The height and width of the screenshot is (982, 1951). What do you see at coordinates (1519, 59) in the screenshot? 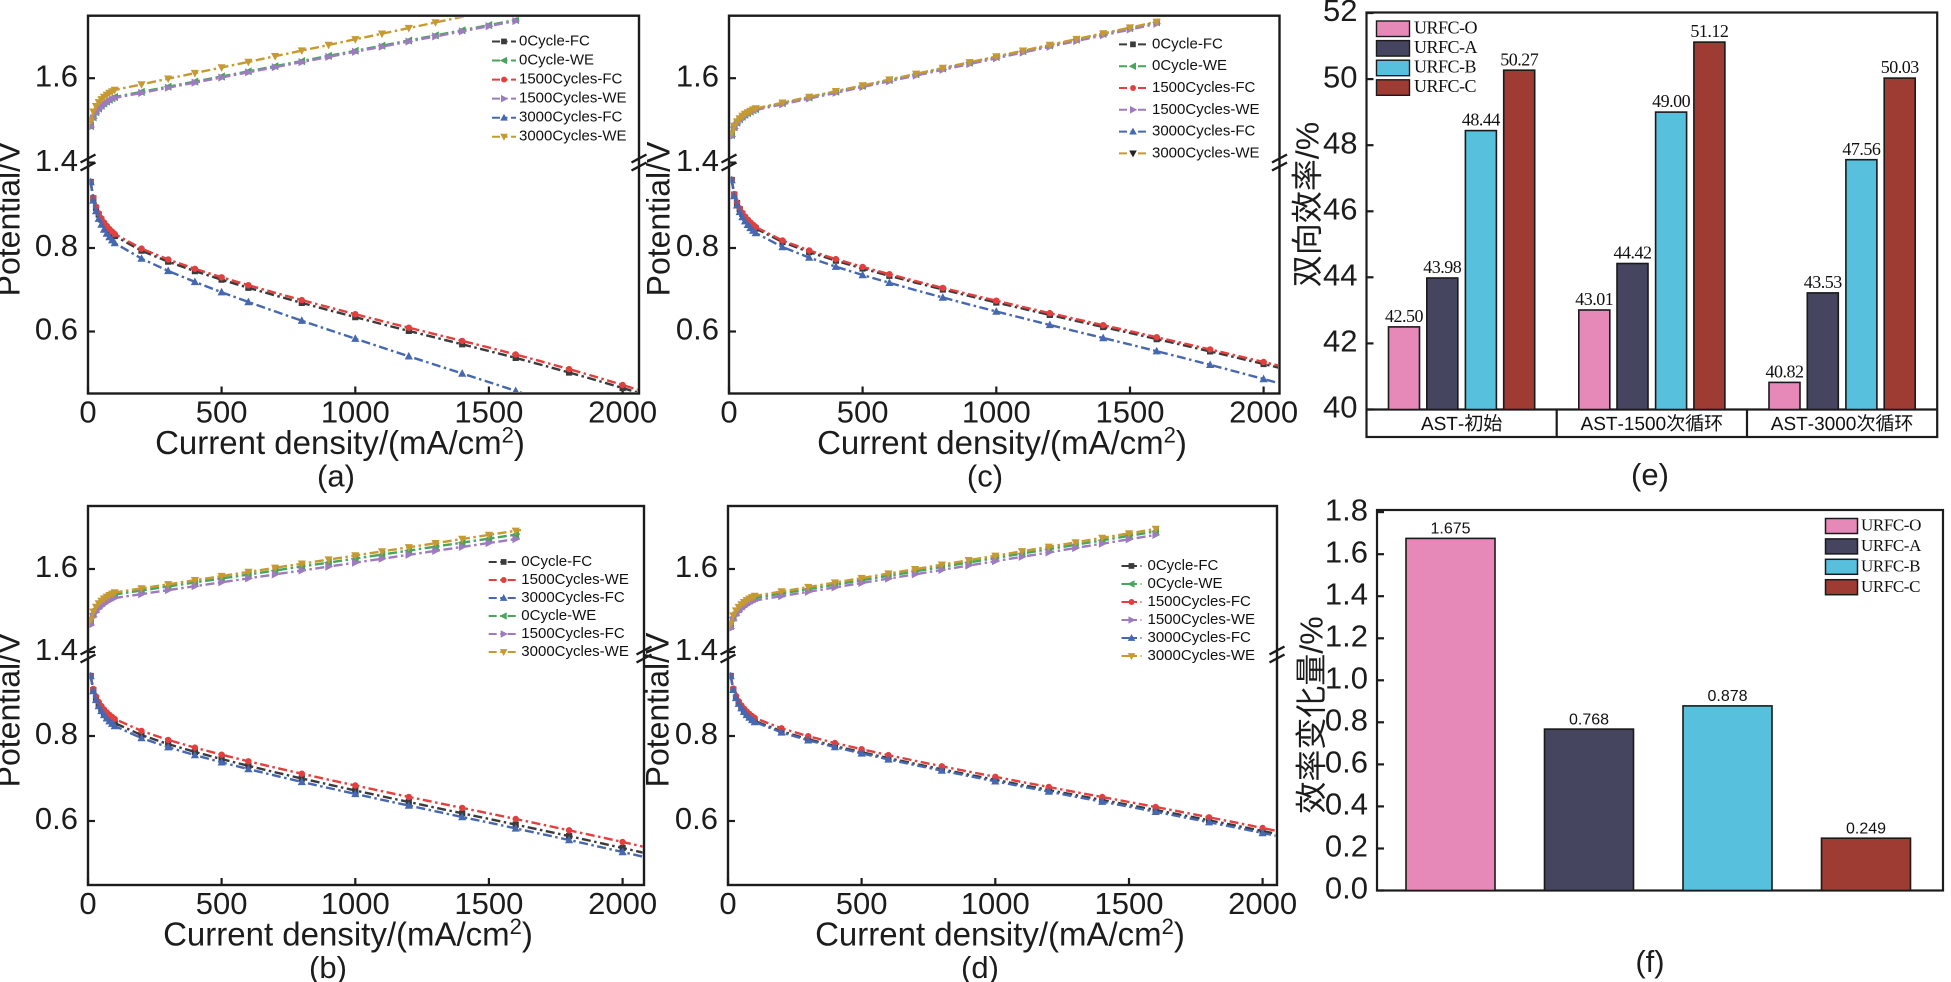
I see `svg-text: 50.27` at bounding box center [1519, 59].